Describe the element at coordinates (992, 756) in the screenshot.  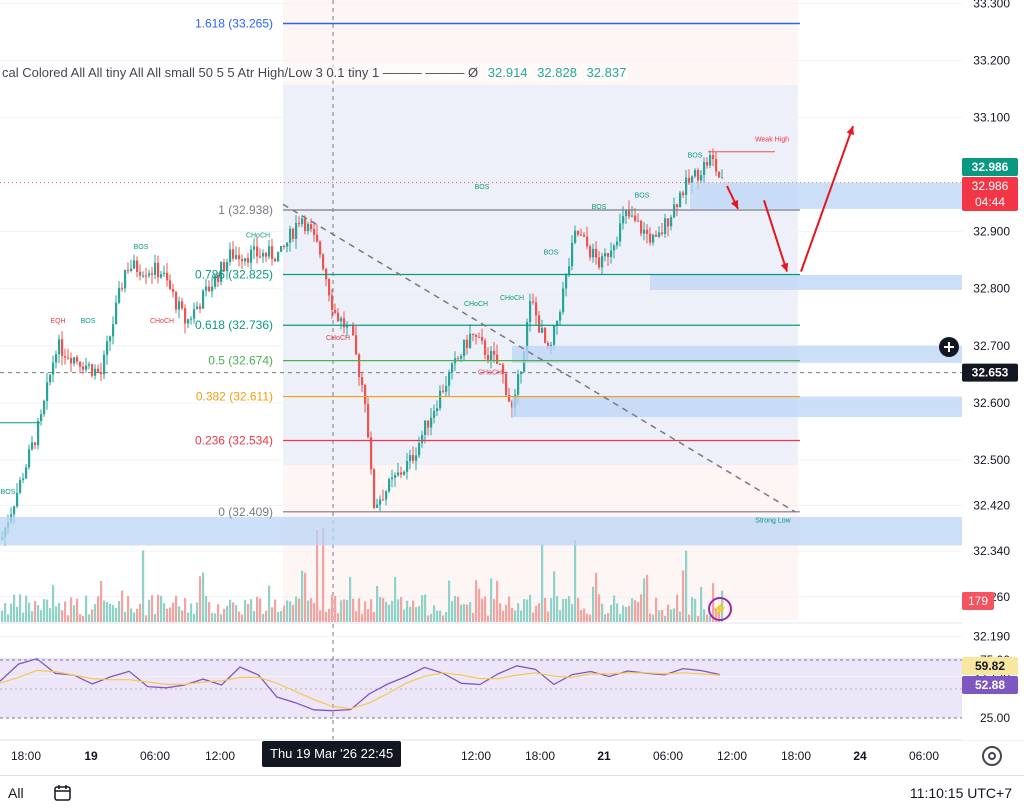
I see `settings-gear-icon` at that location.